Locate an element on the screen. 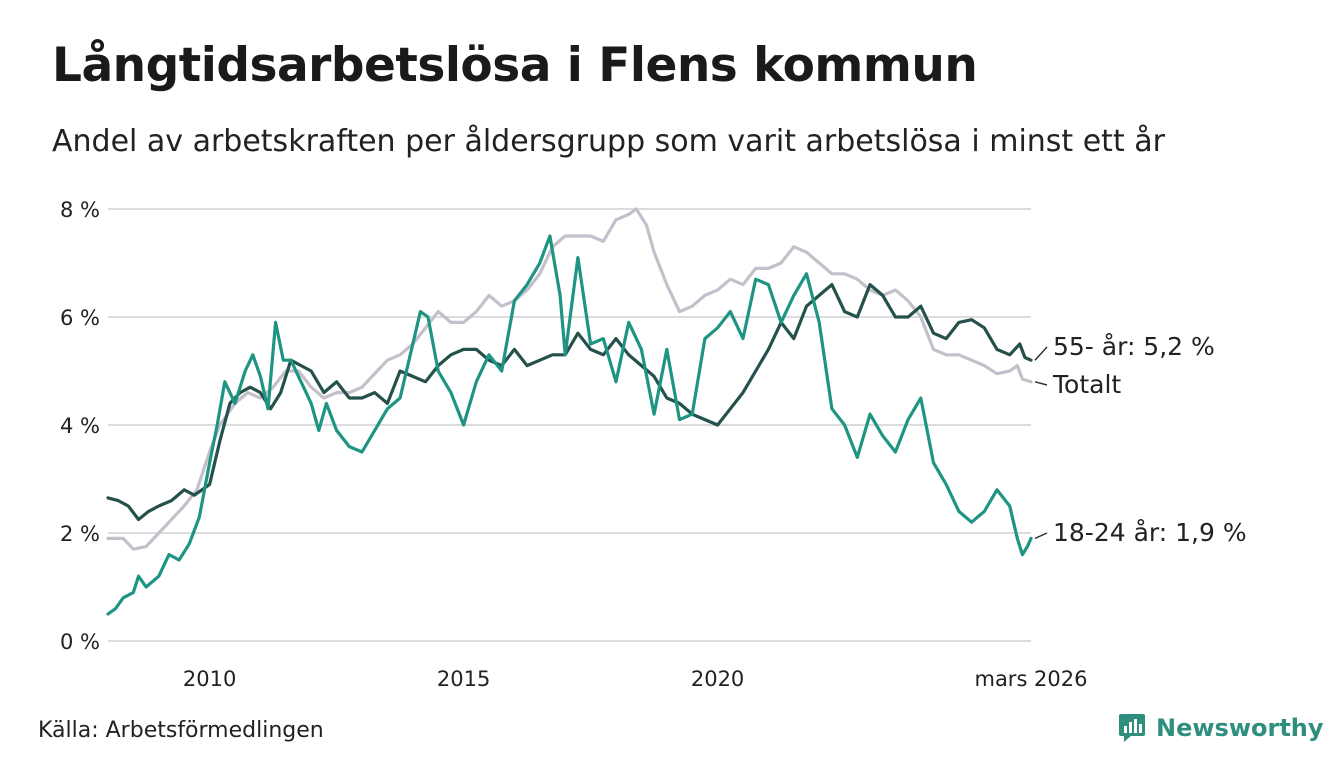 The width and height of the screenshot is (1340, 780). x-tick-label: 2020 is located at coordinates (717, 679).